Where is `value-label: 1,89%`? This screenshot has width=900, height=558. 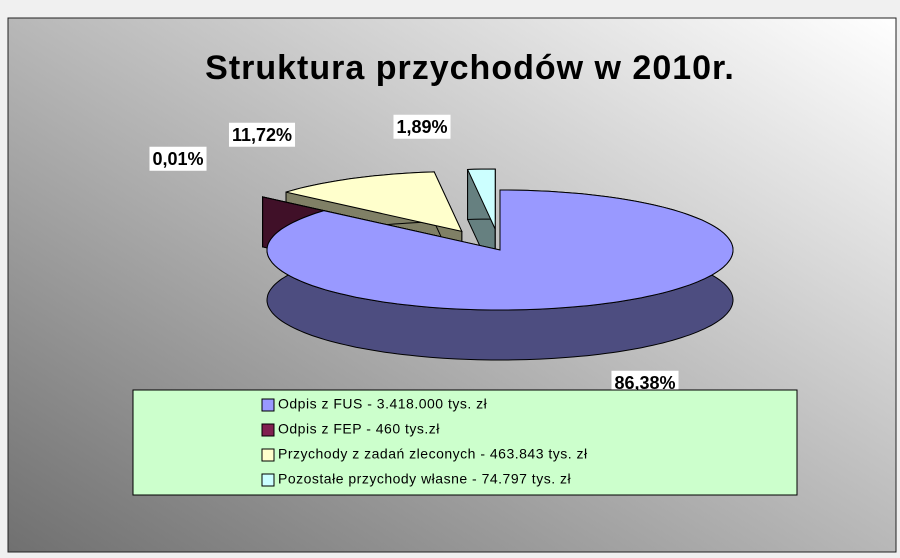 value-label: 1,89% is located at coordinates (421, 127).